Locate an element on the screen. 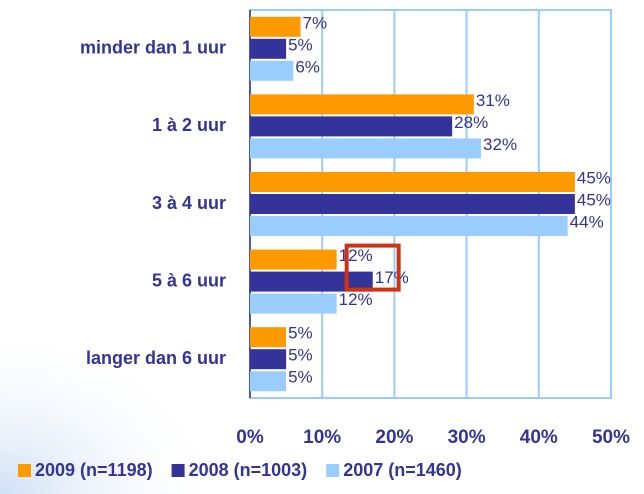 The image size is (644, 494). data-label: 44% is located at coordinates (587, 221).